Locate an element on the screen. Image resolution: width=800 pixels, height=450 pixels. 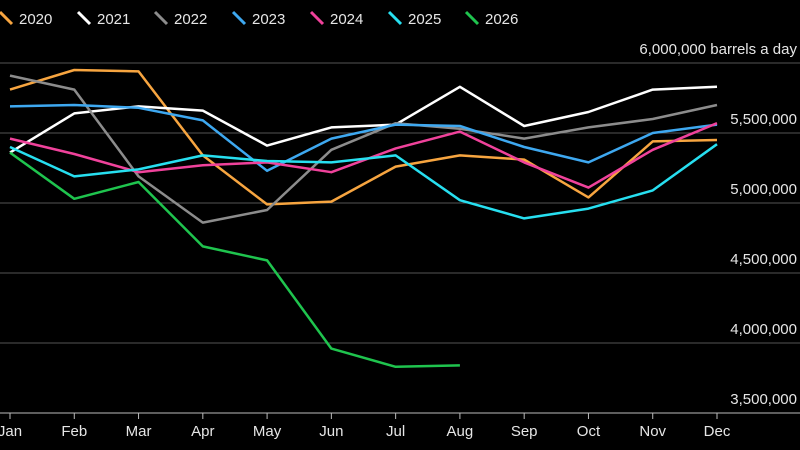
legend-label: 2021 is located at coordinates (113, 19).